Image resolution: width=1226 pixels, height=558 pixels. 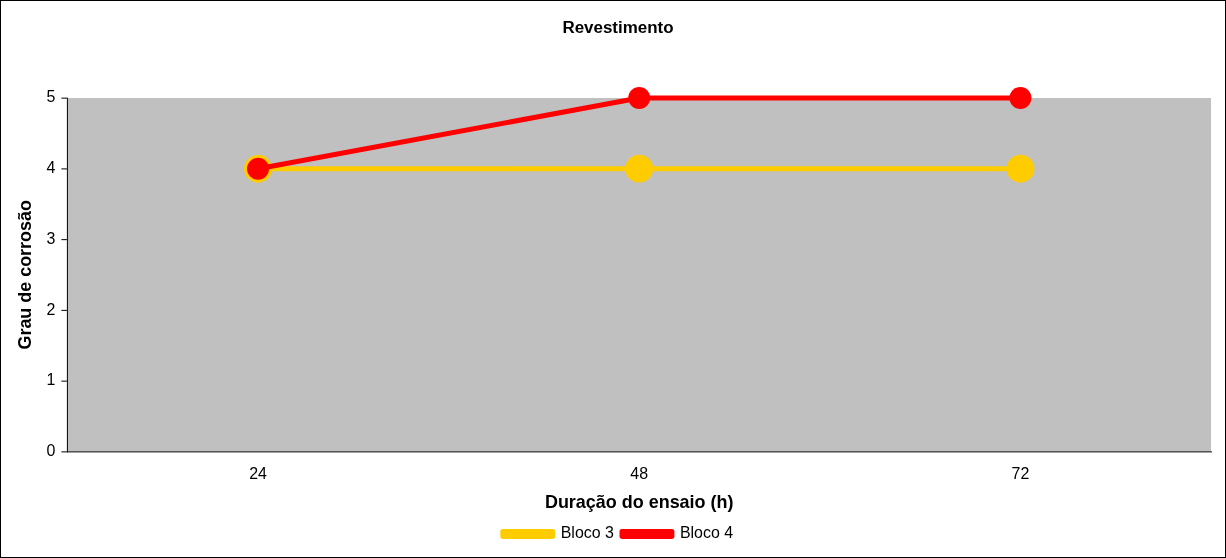 I want to click on y-tick-label: 5, so click(x=51, y=97).